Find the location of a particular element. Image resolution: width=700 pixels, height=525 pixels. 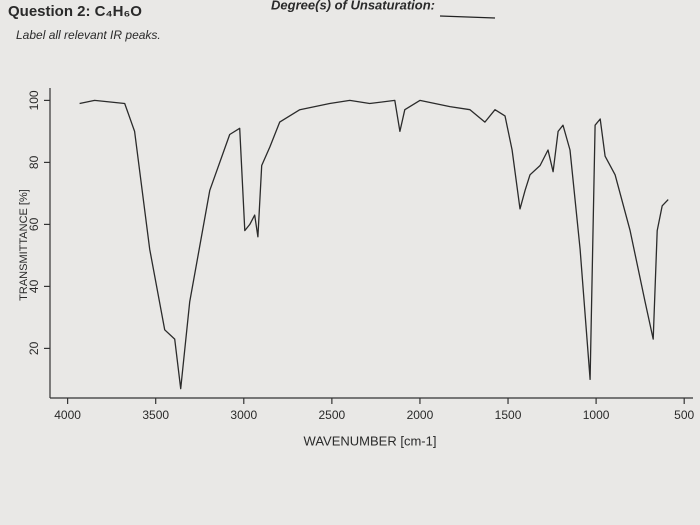

y-tick-label: 100 is located at coordinates (34, 100).